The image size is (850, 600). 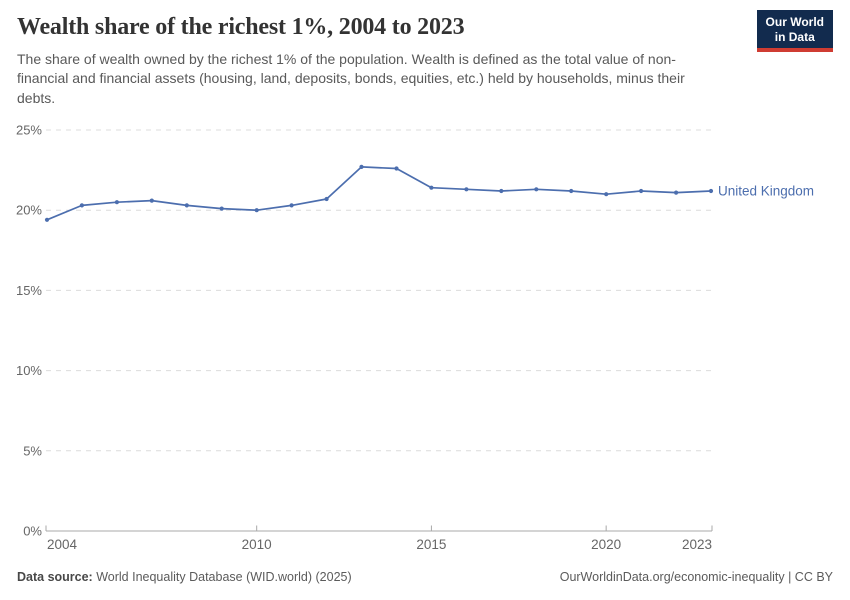 What do you see at coordinates (766, 190) in the screenshot?
I see `series-entity-label: United Kingdom` at bounding box center [766, 190].